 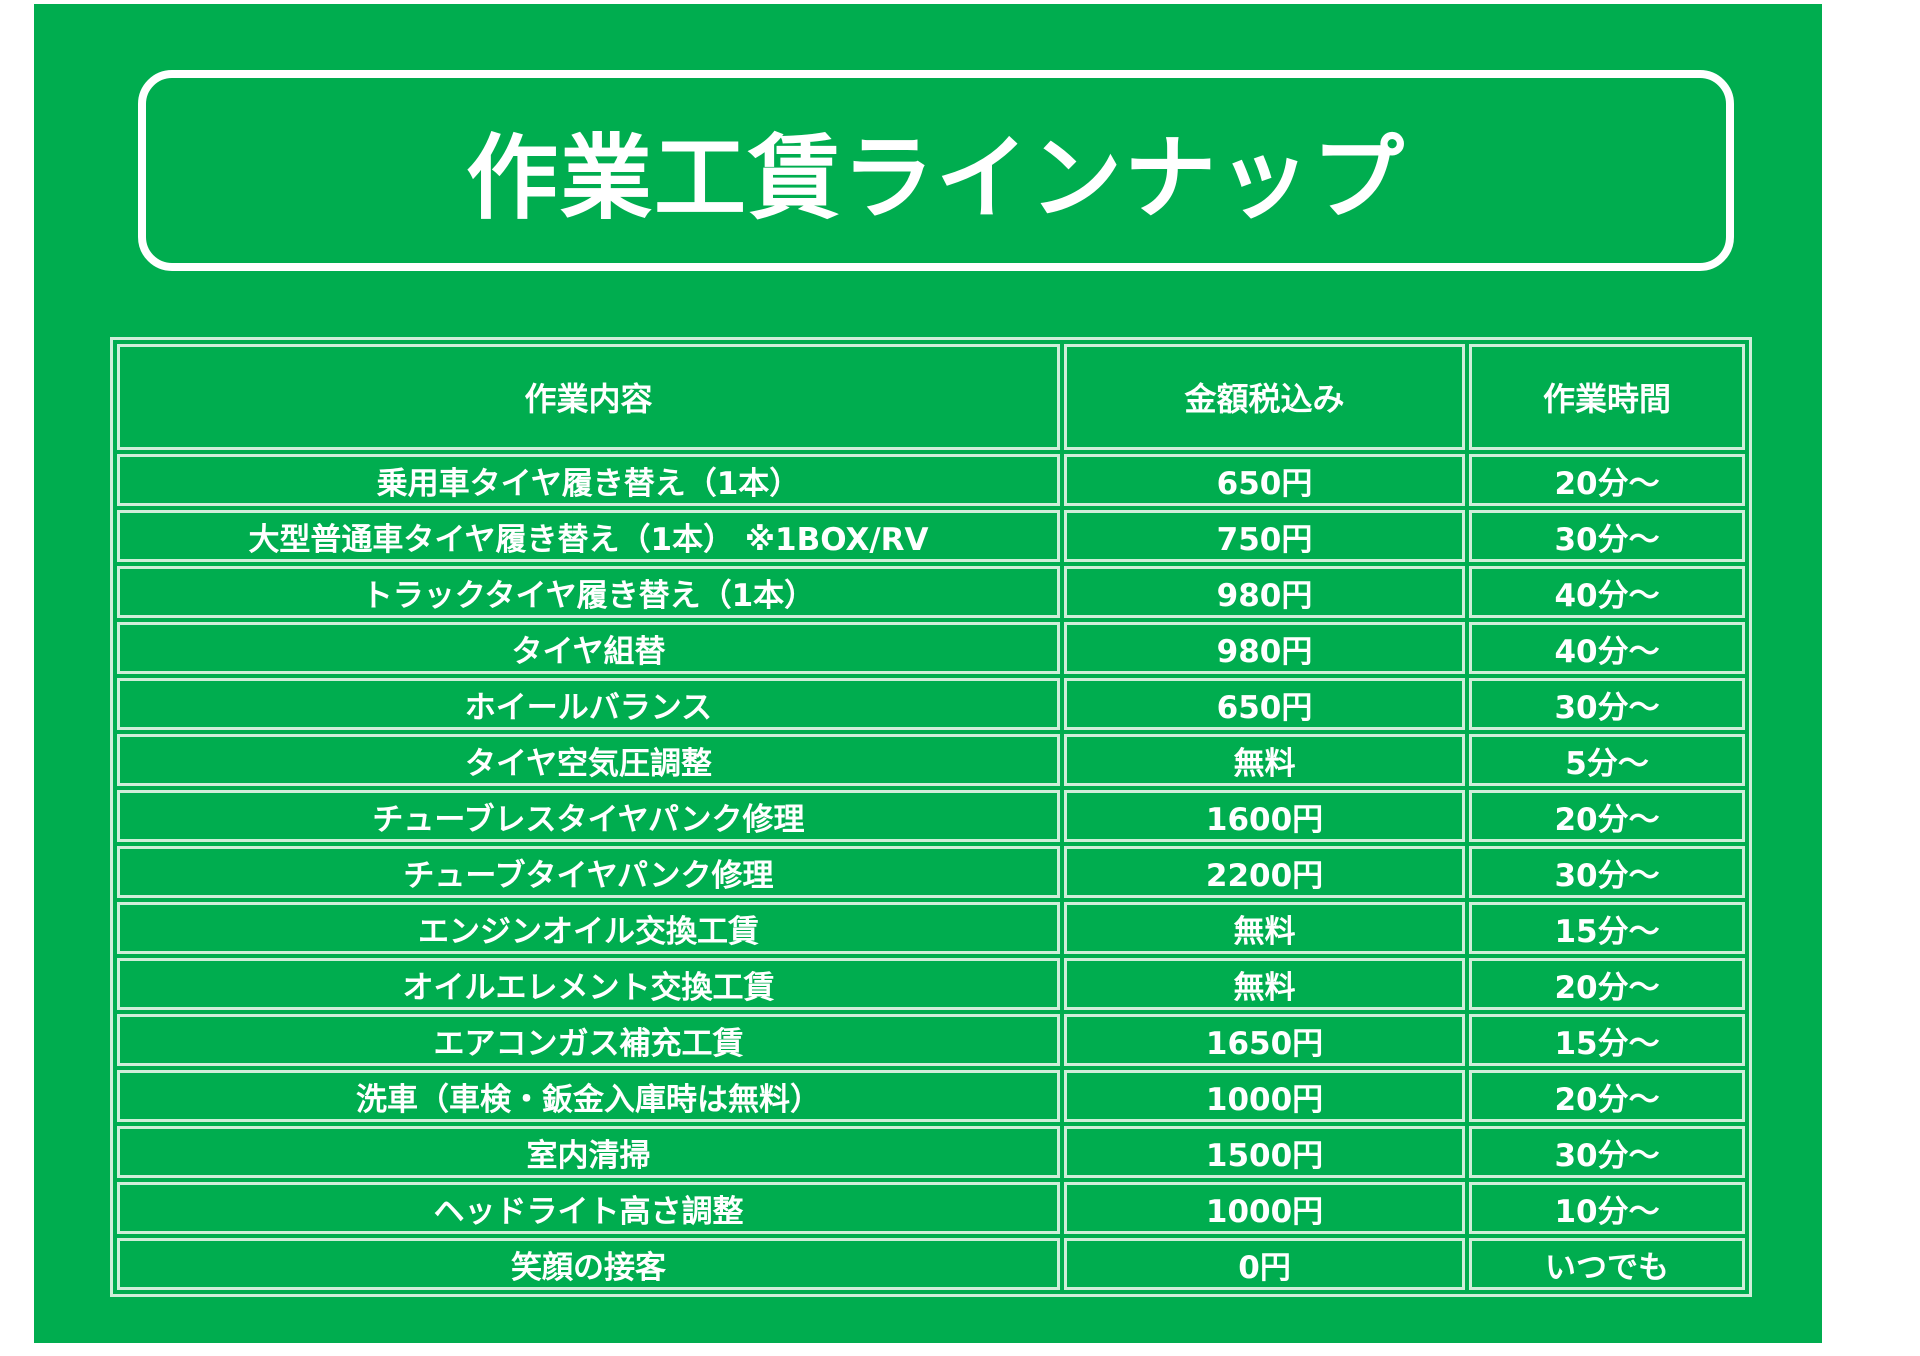 I want to click on table-row: 乗用車タイヤ履き替え（1本） 650円 20分～, so click(x=931, y=480).